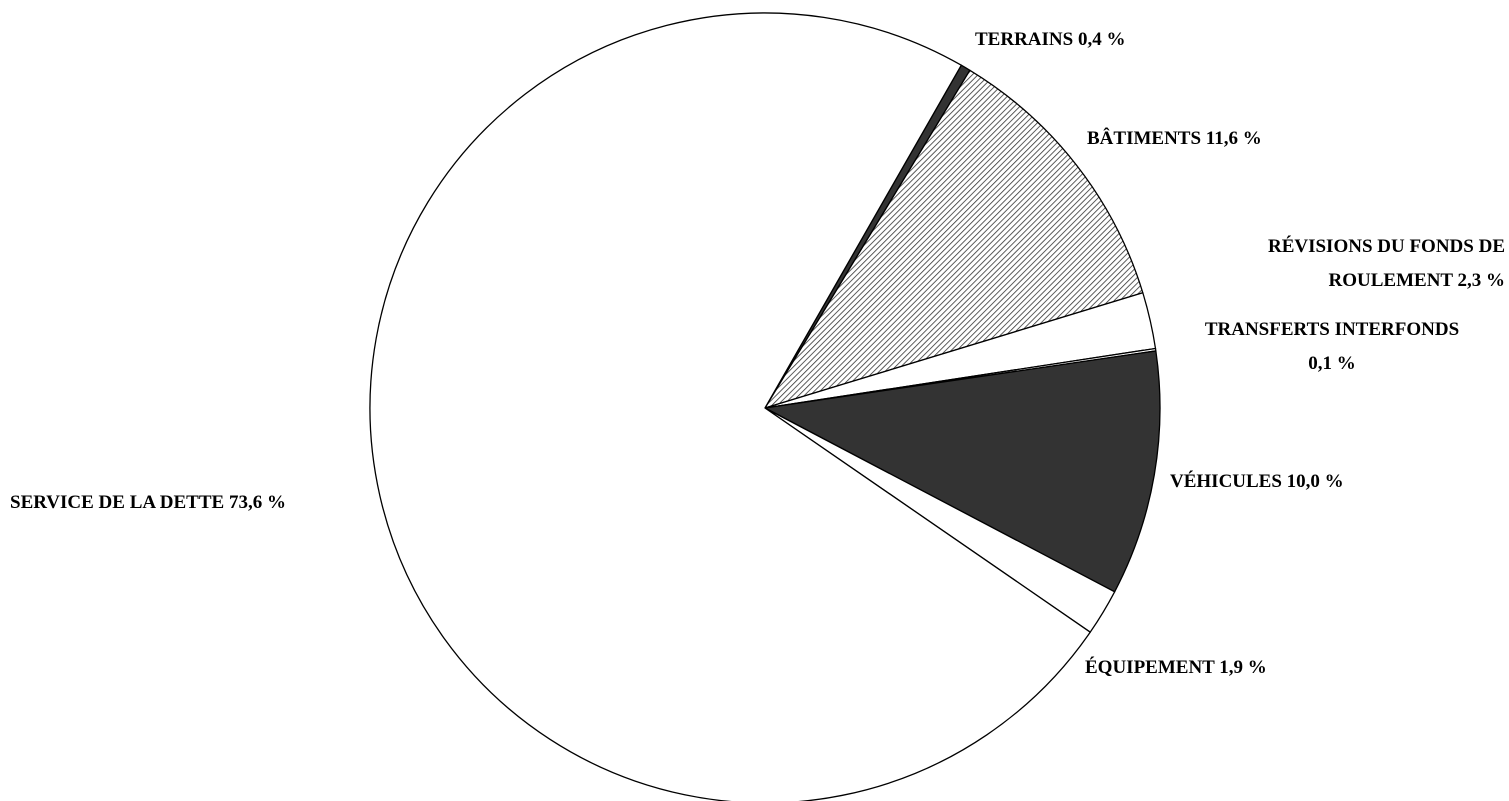  What do you see at coordinates (1226, 481) in the screenshot?
I see `slice-name: VÉHICULES` at bounding box center [1226, 481].